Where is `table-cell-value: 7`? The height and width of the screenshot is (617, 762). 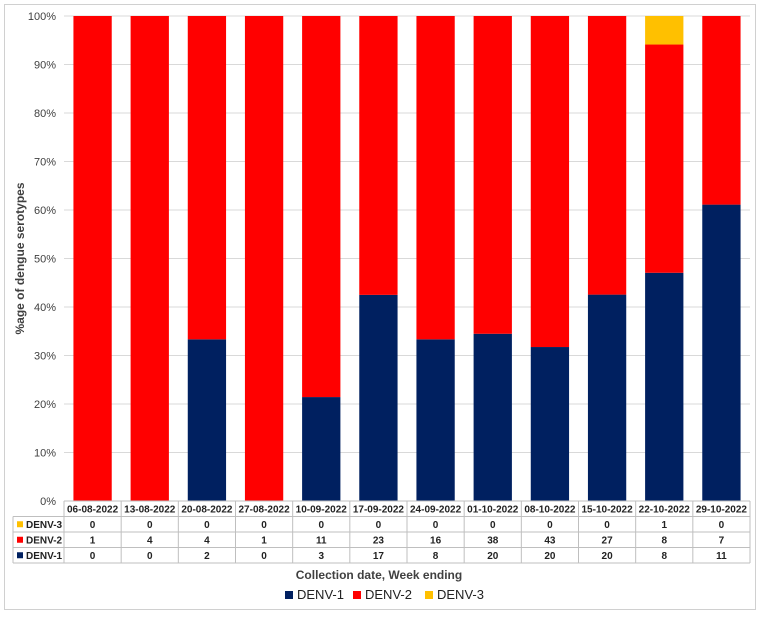 table-cell-value: 7 is located at coordinates (722, 540).